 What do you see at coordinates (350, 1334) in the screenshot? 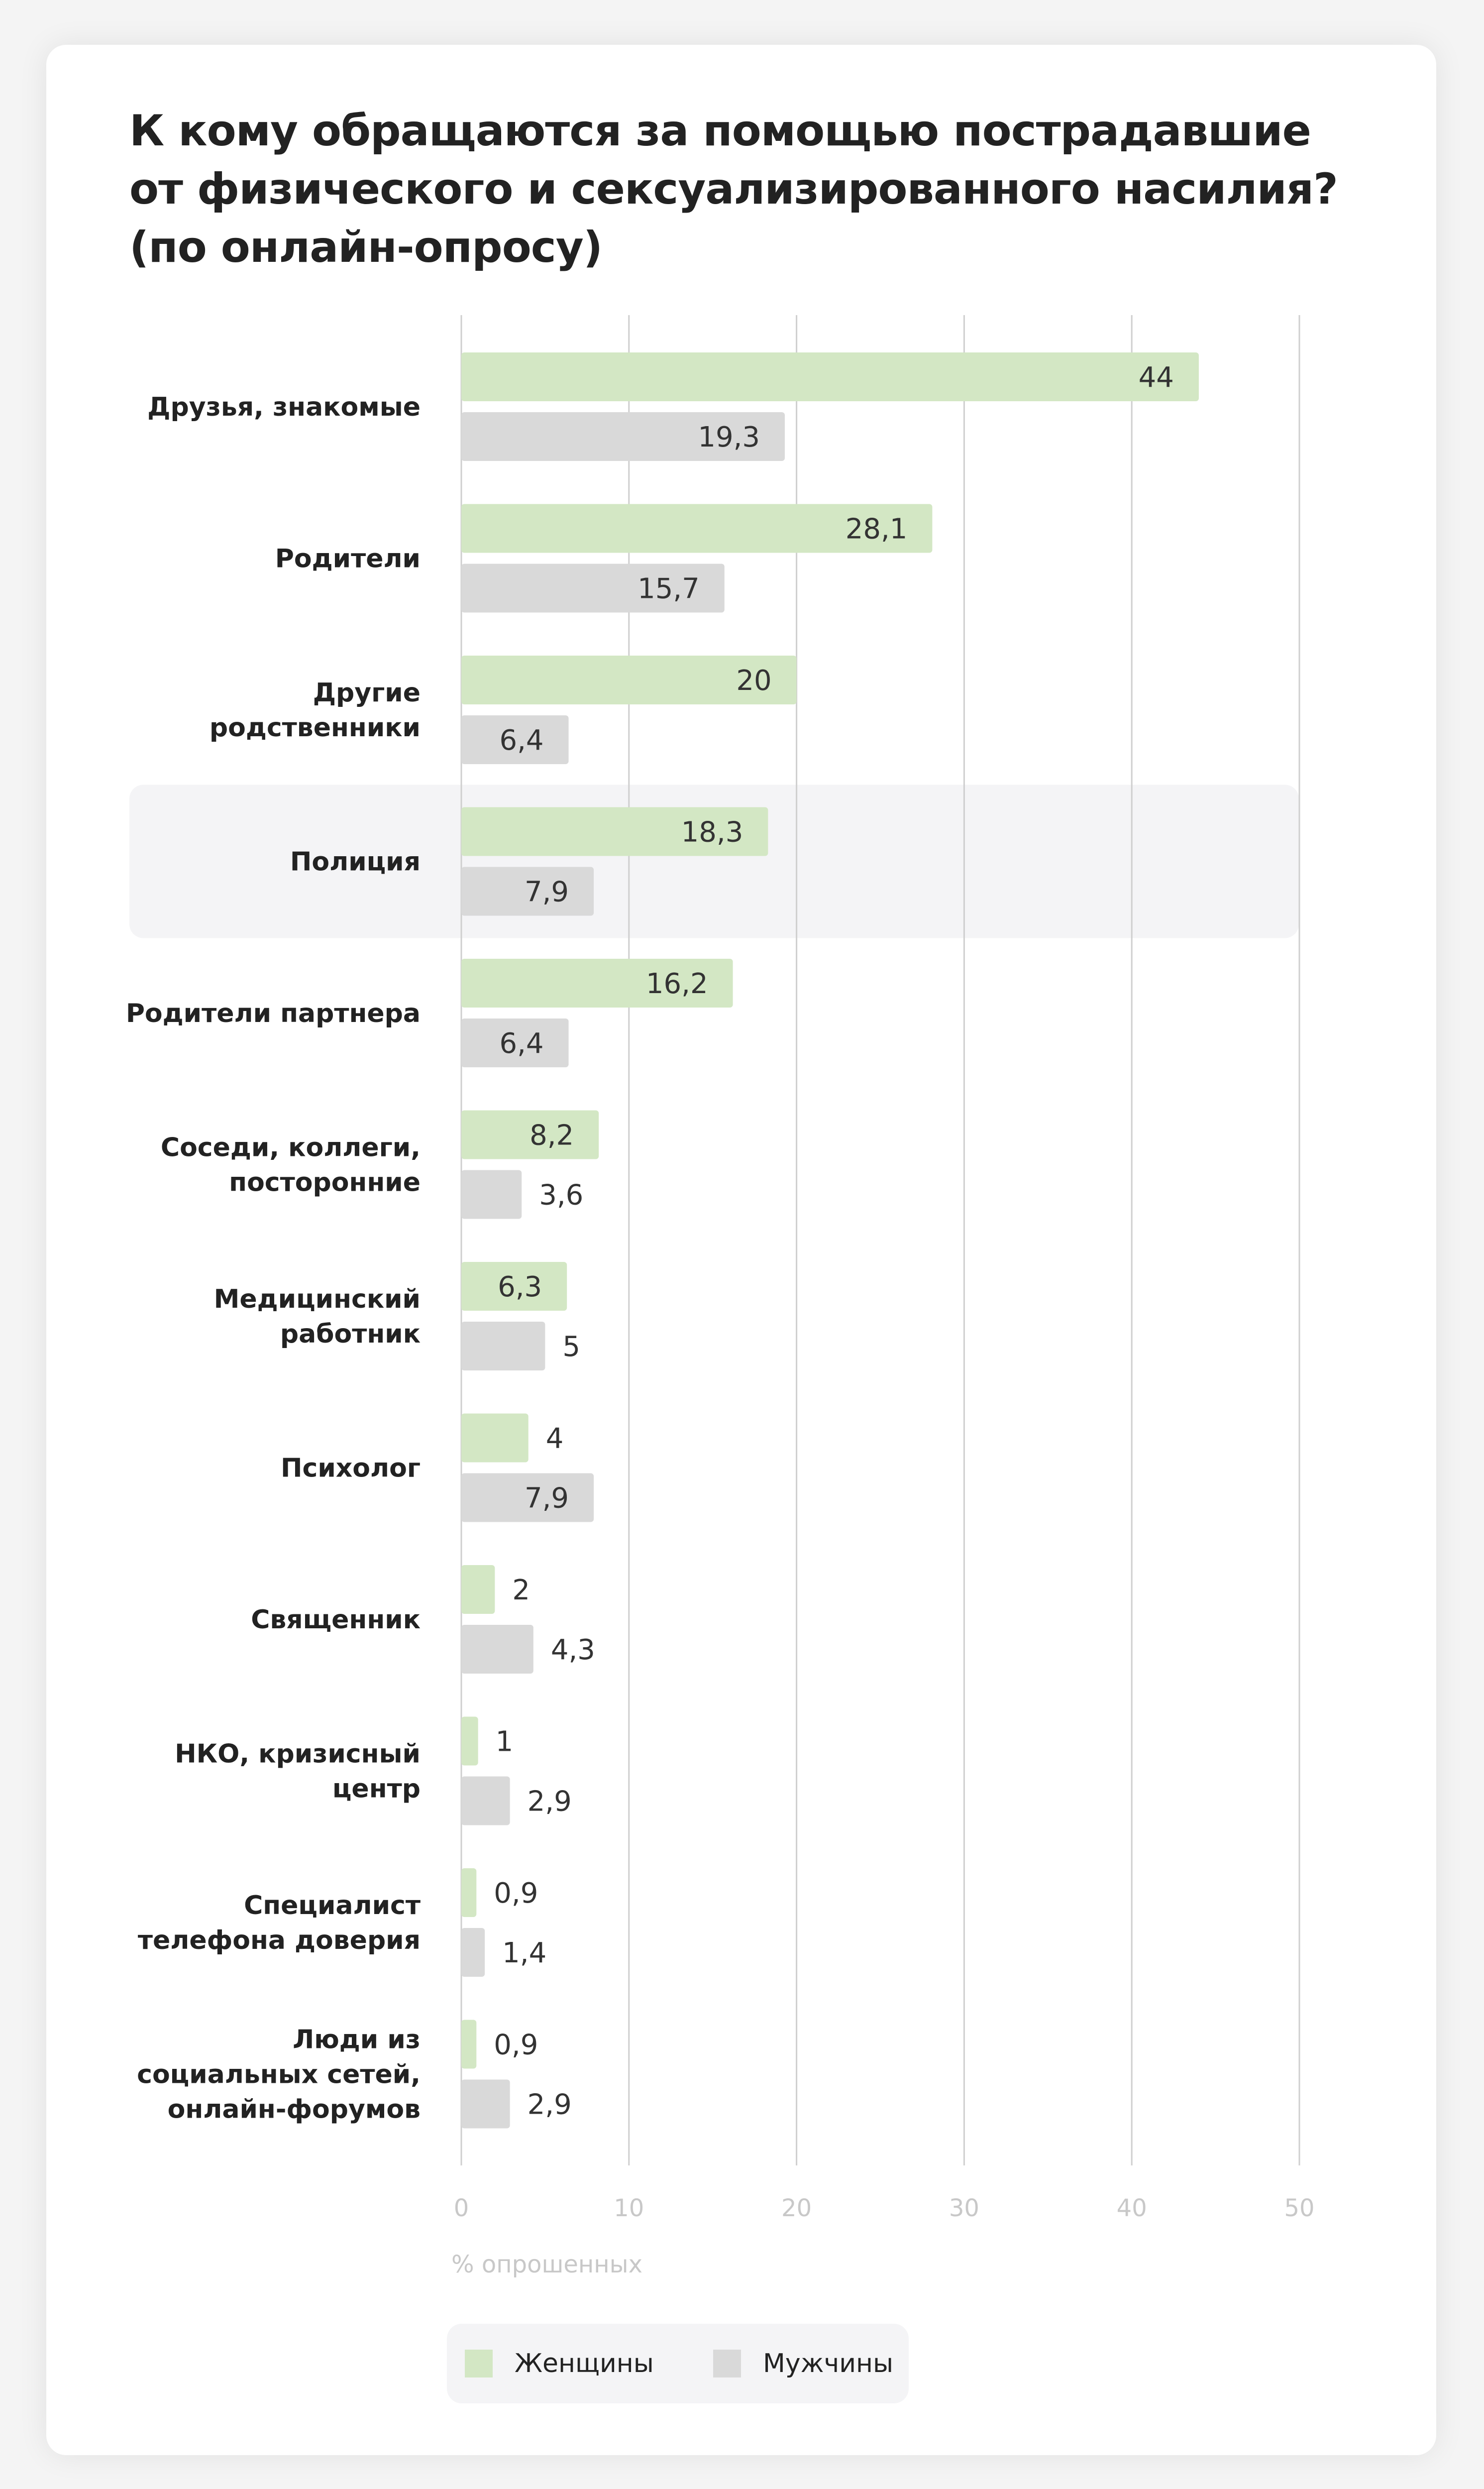
I see `category-label: работник` at bounding box center [350, 1334].